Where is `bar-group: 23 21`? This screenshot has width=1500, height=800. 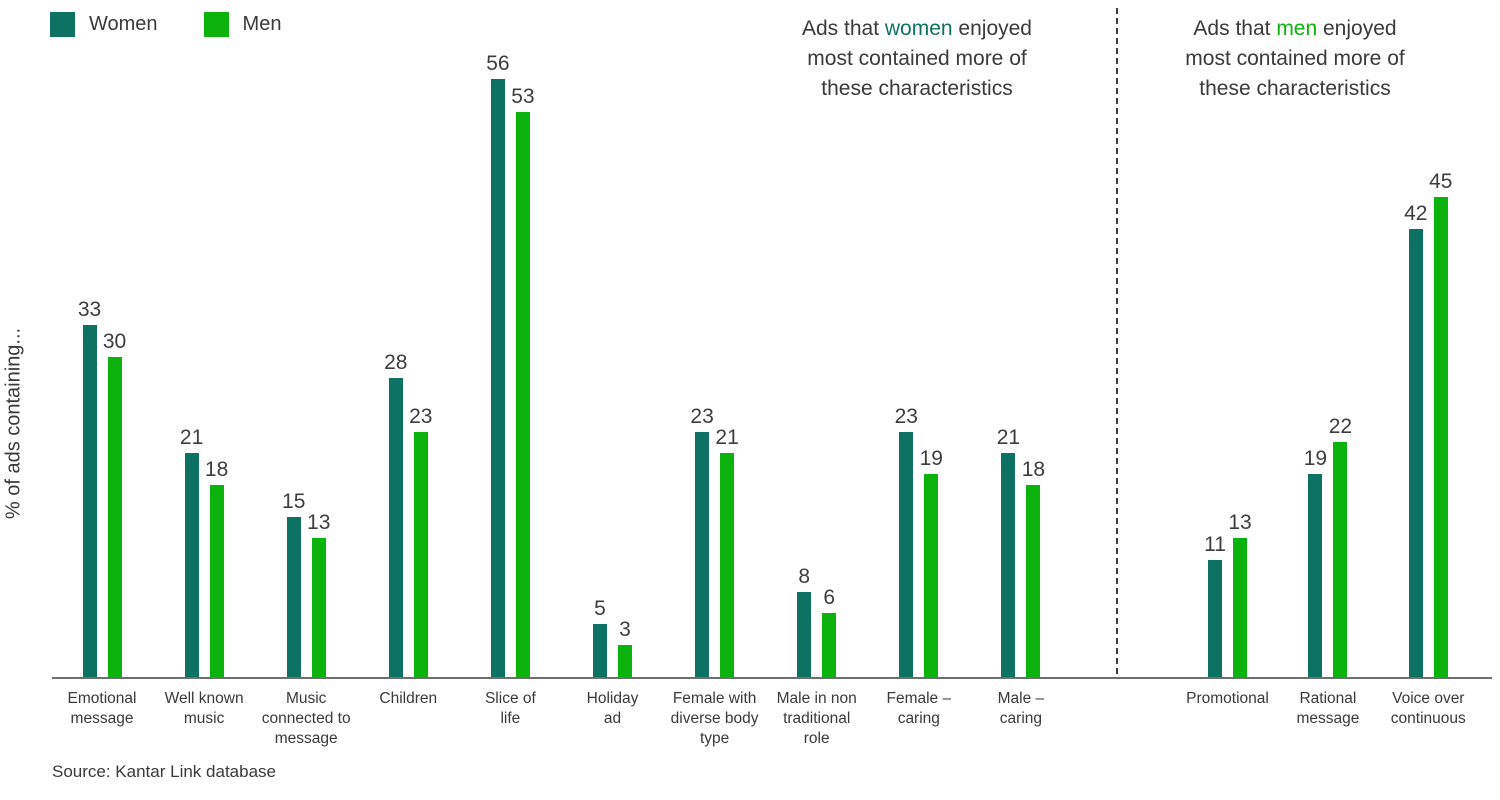
bar-group: 23 21 is located at coordinates (715, 541).